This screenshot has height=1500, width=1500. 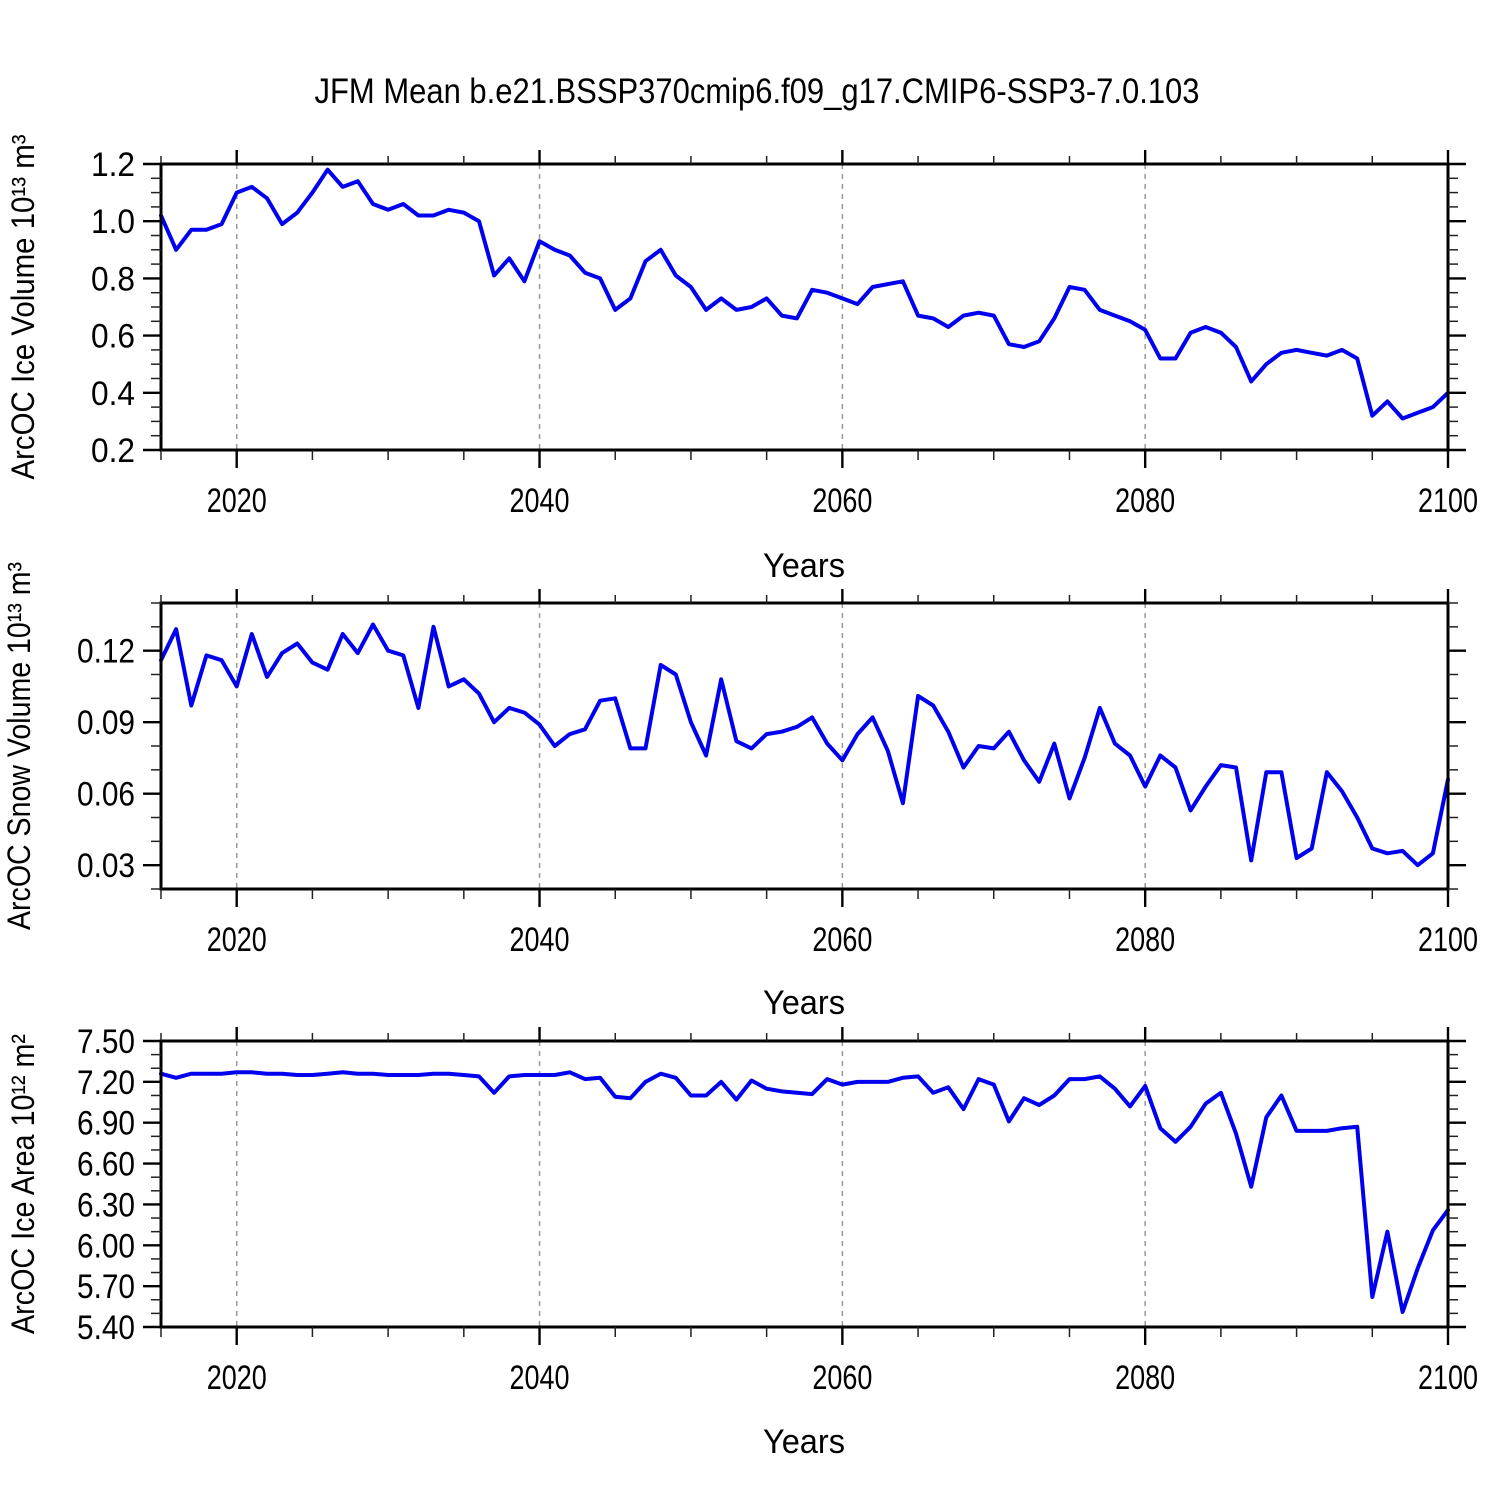 I want to click on y-tick-label: 6.60, so click(x=106, y=1165).